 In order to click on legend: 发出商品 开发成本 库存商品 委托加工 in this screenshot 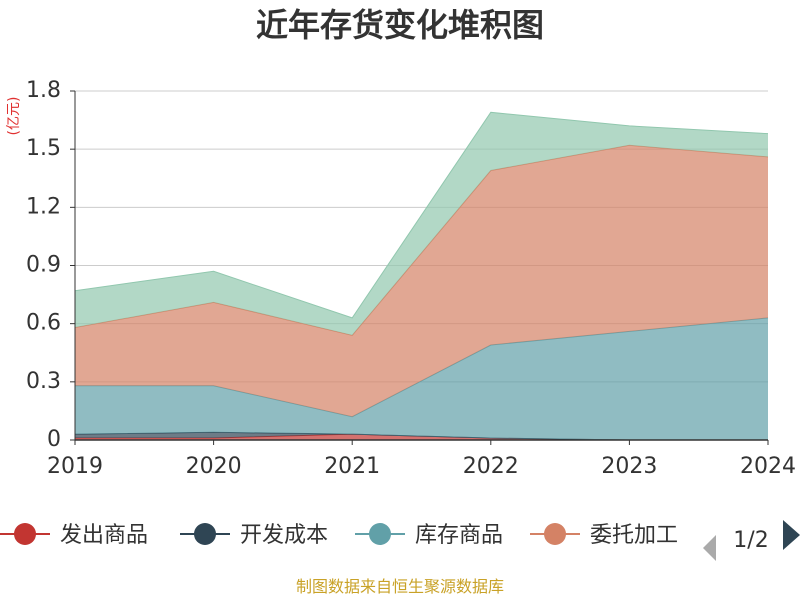, I will do `click(339, 535)`.